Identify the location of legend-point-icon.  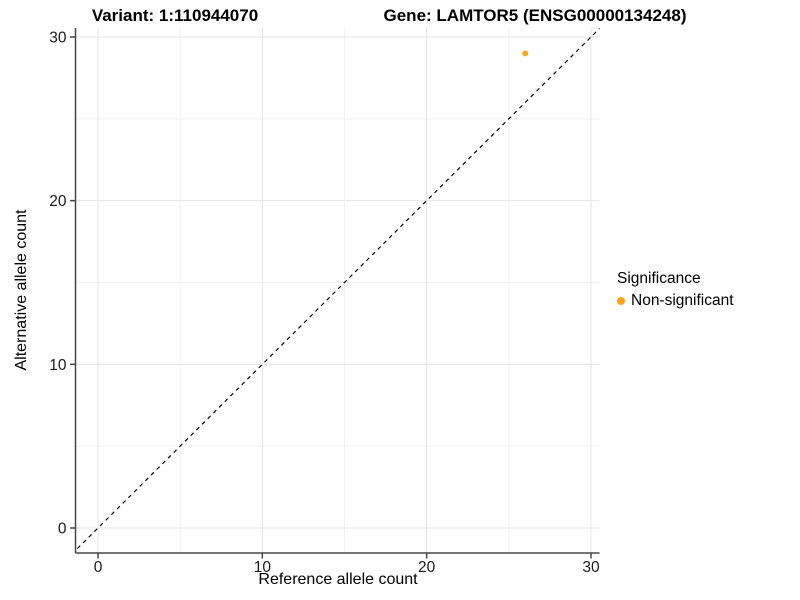
(621, 301).